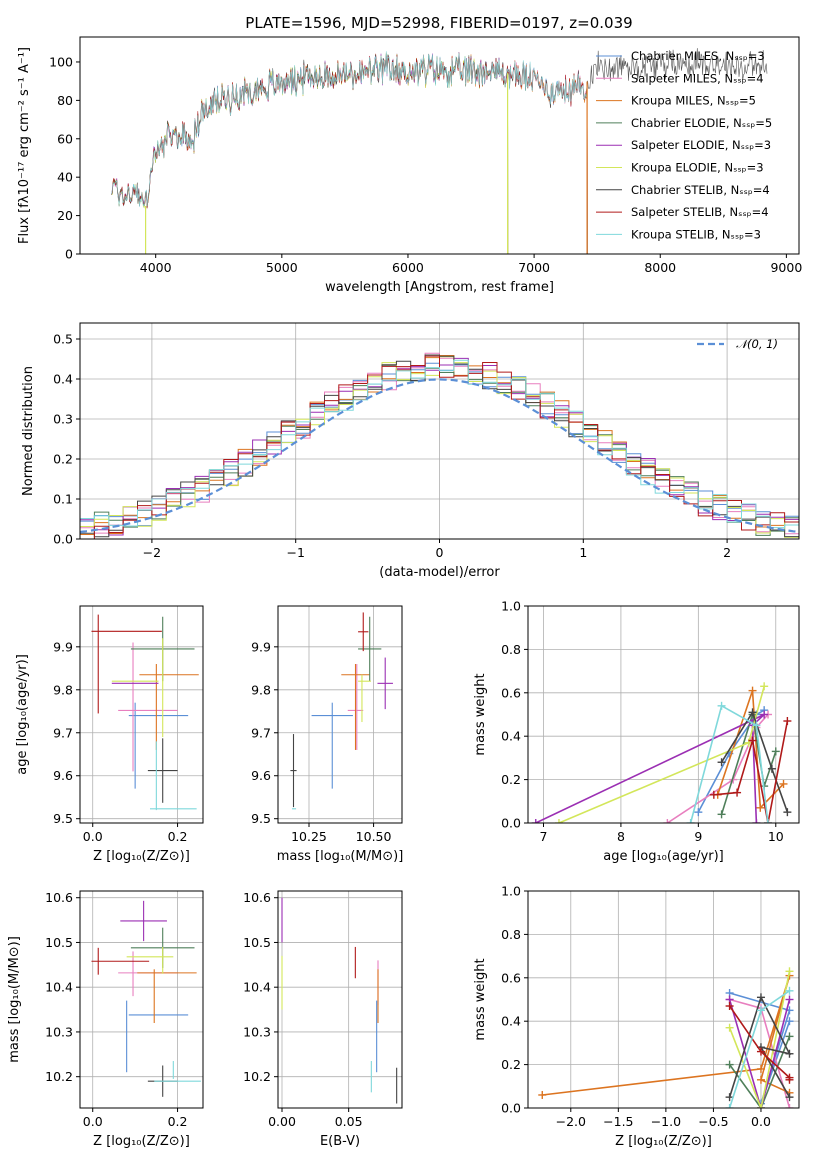  What do you see at coordinates (261, 689) in the screenshot?
I see `y-tick-label: 9.8` at bounding box center [261, 689].